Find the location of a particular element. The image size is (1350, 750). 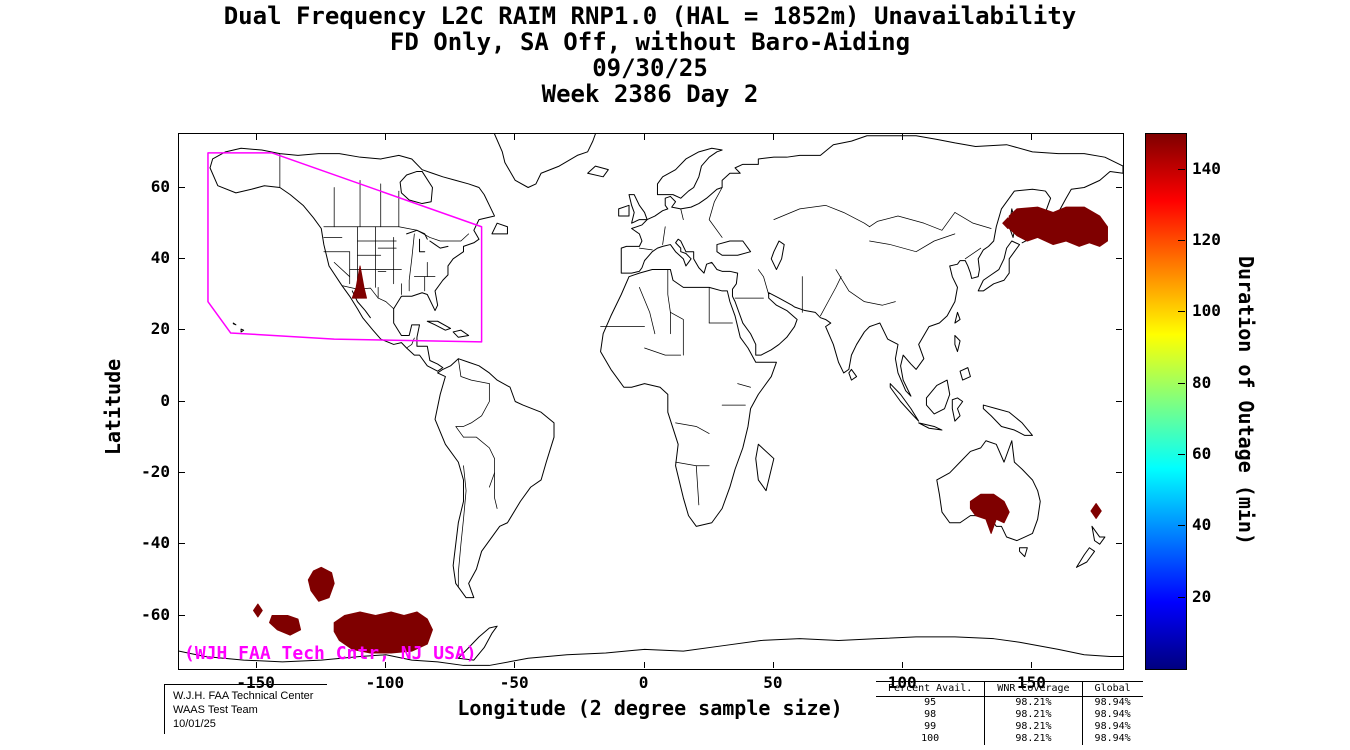

y-tick-label: -40 is located at coordinates (155, 543).